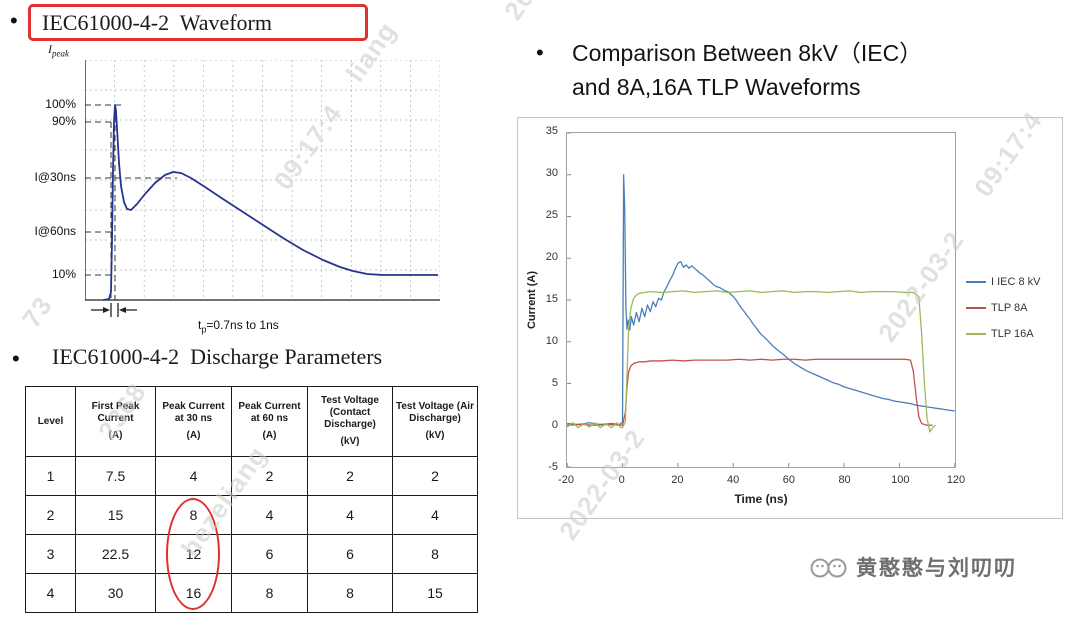  What do you see at coordinates (55, 177) in the screenshot?
I see `waveform-axis-label: I@30ns` at bounding box center [55, 177].